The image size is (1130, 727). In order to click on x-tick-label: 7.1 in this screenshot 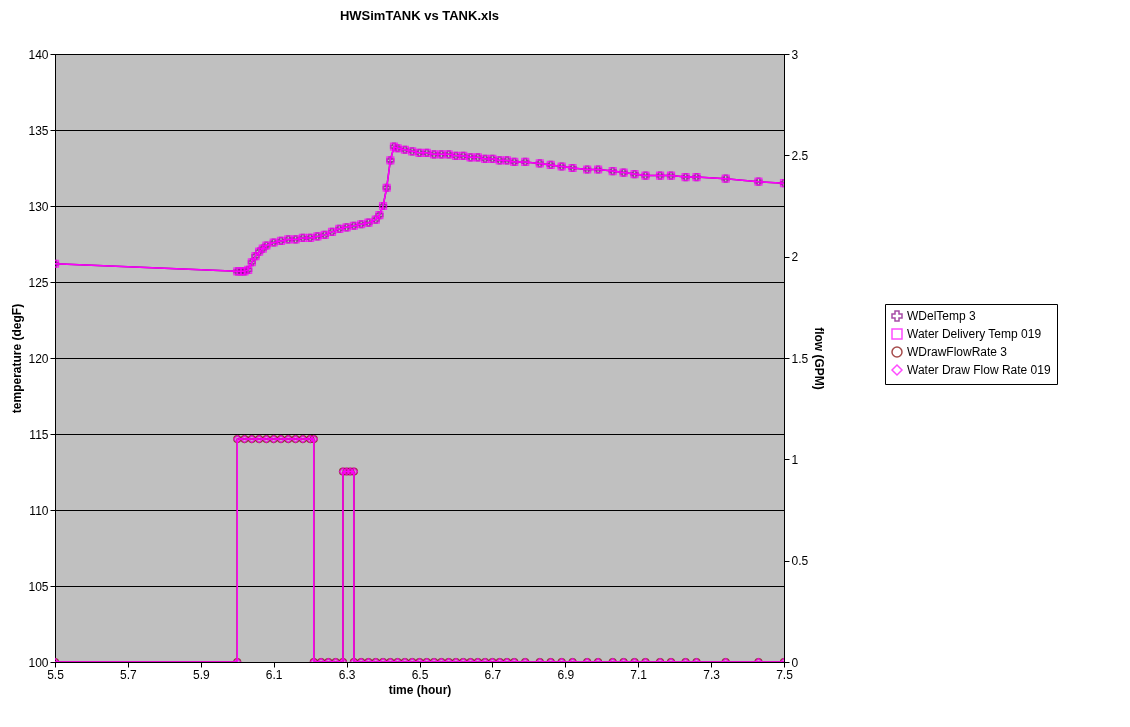, I will do `click(639, 674)`.